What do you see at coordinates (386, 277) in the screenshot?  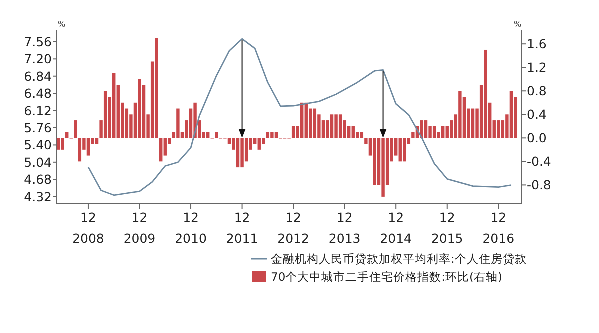 I see `legend-label: 70个大中城市二手住宅价格指数:环比(右轴)` at bounding box center [386, 277].